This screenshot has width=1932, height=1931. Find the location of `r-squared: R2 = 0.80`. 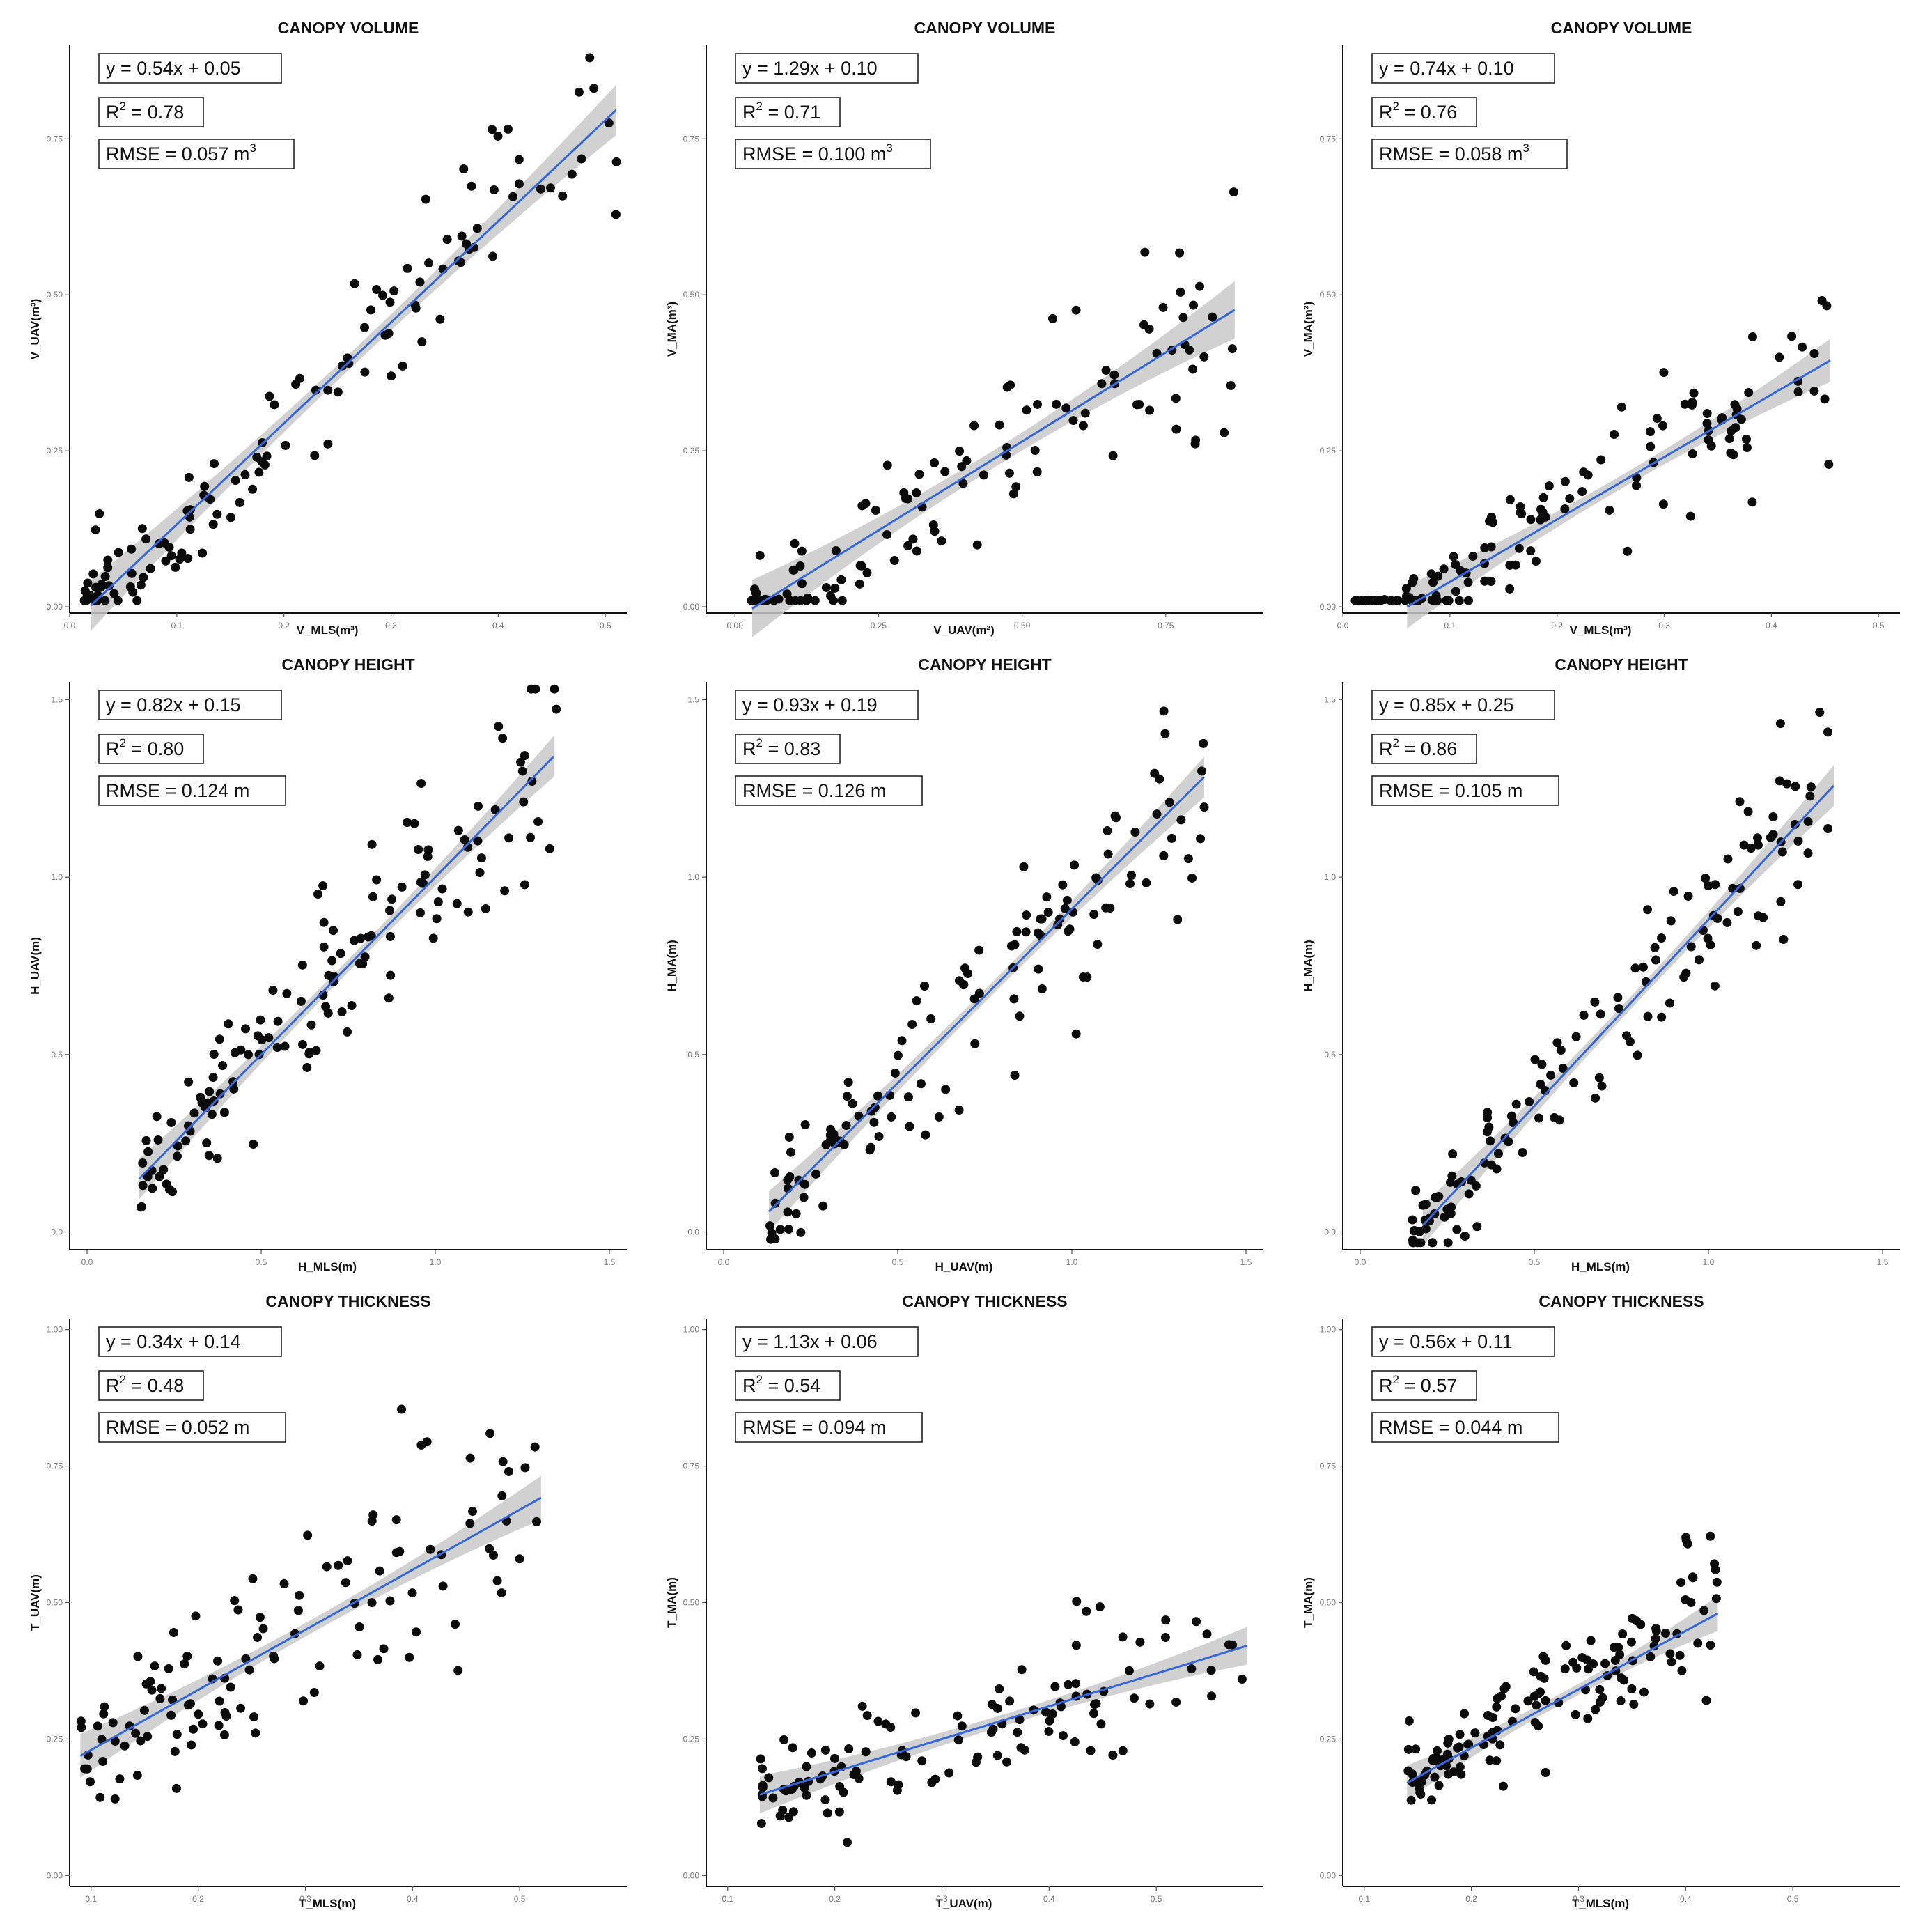

r-squared: R2 = 0.80 is located at coordinates (145, 747).